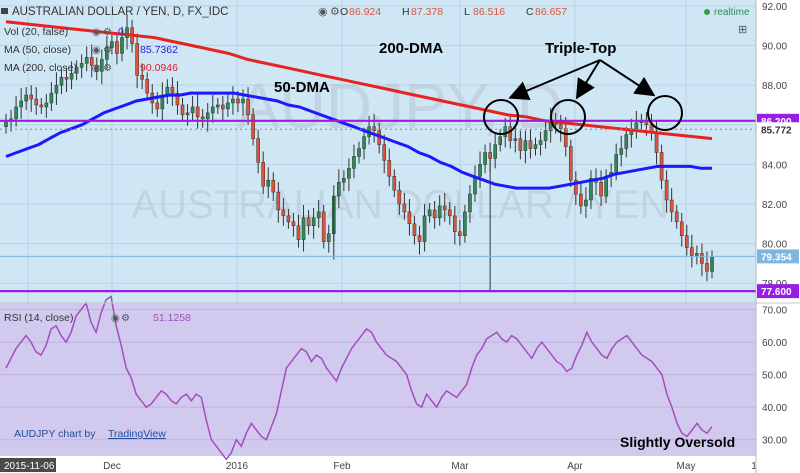  What do you see at coordinates (335, 12) in the screenshot?
I see `settings-gear-icon: ⚙` at bounding box center [335, 12].